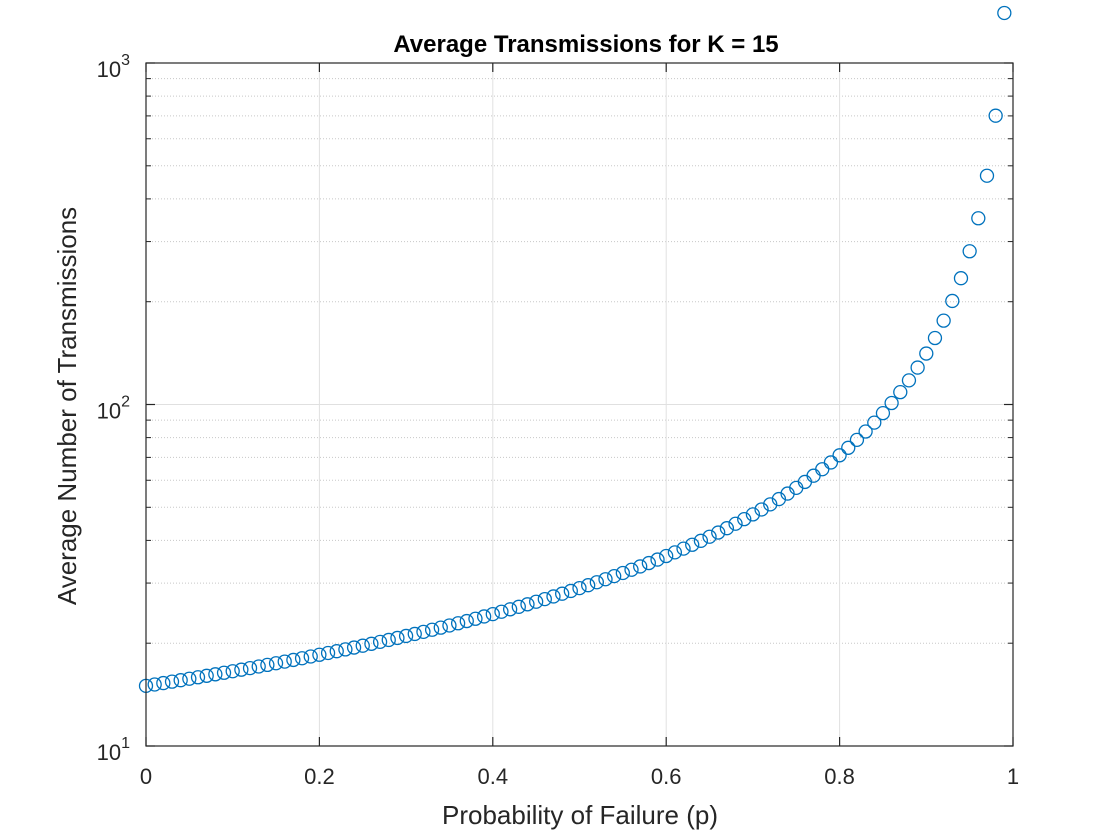 The height and width of the screenshot is (840, 1120). What do you see at coordinates (585, 44) in the screenshot?
I see `chart-title: Average Transmissions for K = 15` at bounding box center [585, 44].